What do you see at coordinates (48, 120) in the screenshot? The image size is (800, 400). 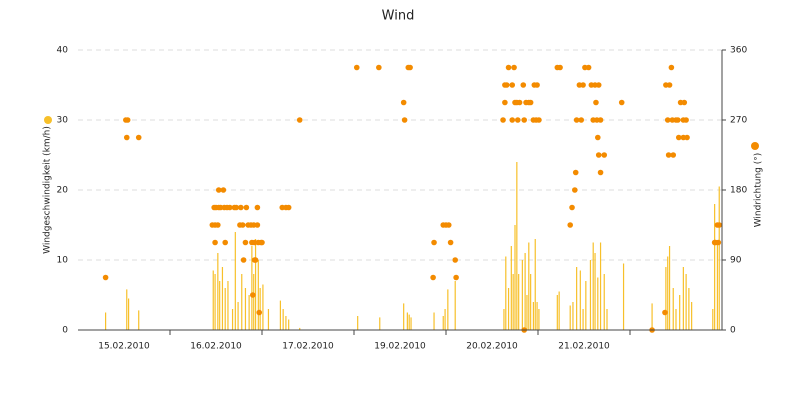 I see `y-axis-title-marker` at bounding box center [48, 120].